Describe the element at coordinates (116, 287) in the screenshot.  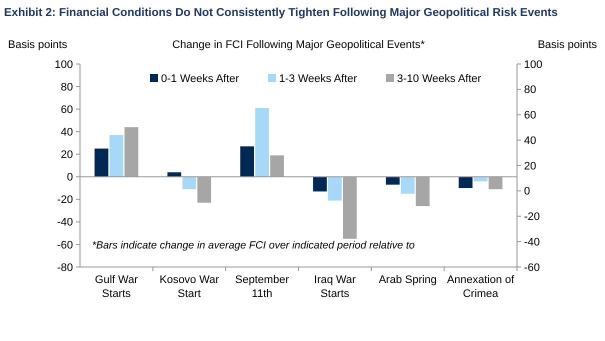
I see `x-tick-label: Gulf War Starts` at that location.